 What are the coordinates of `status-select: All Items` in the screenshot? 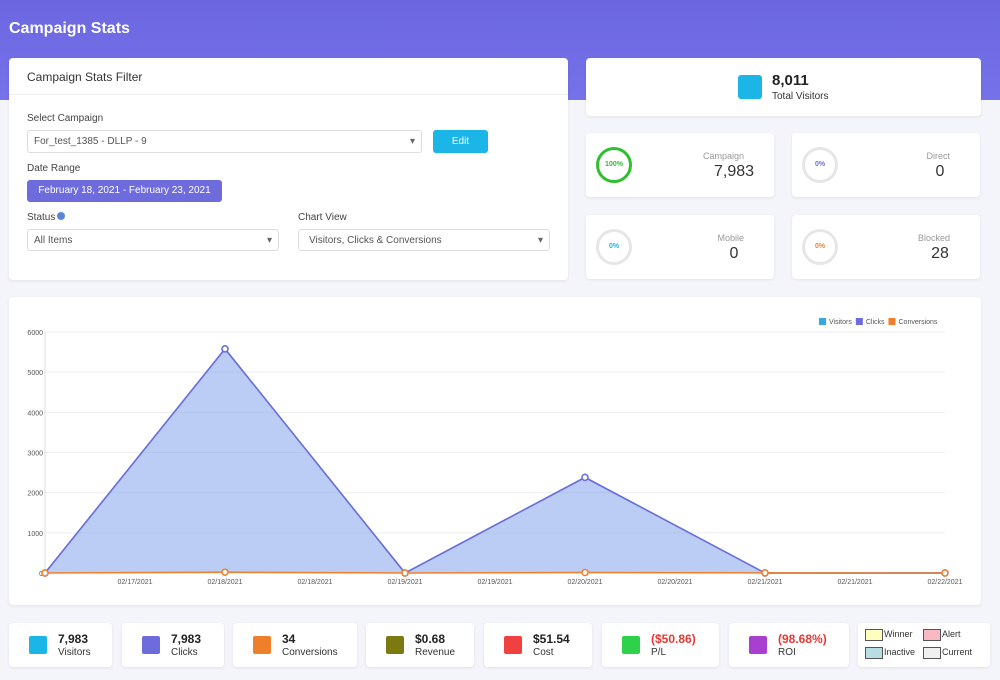 It's located at (153, 240).